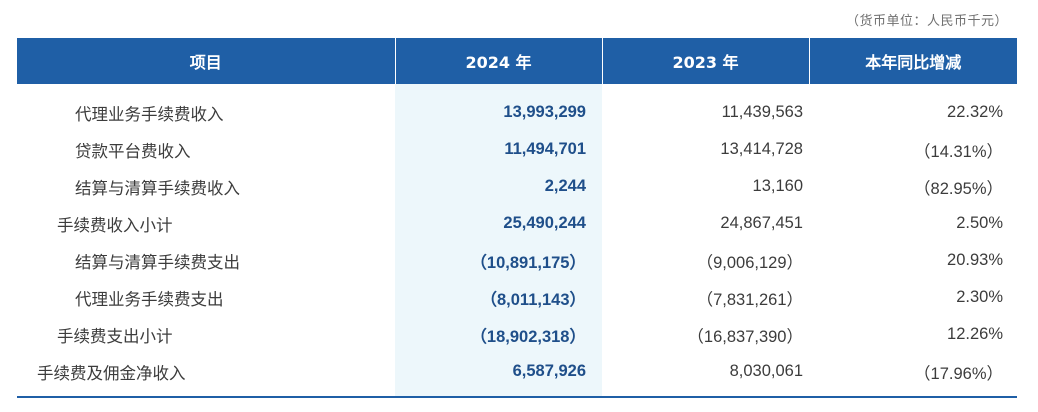  Describe the element at coordinates (912, 61) in the screenshot. I see `header-change: 本年同比增减` at that location.